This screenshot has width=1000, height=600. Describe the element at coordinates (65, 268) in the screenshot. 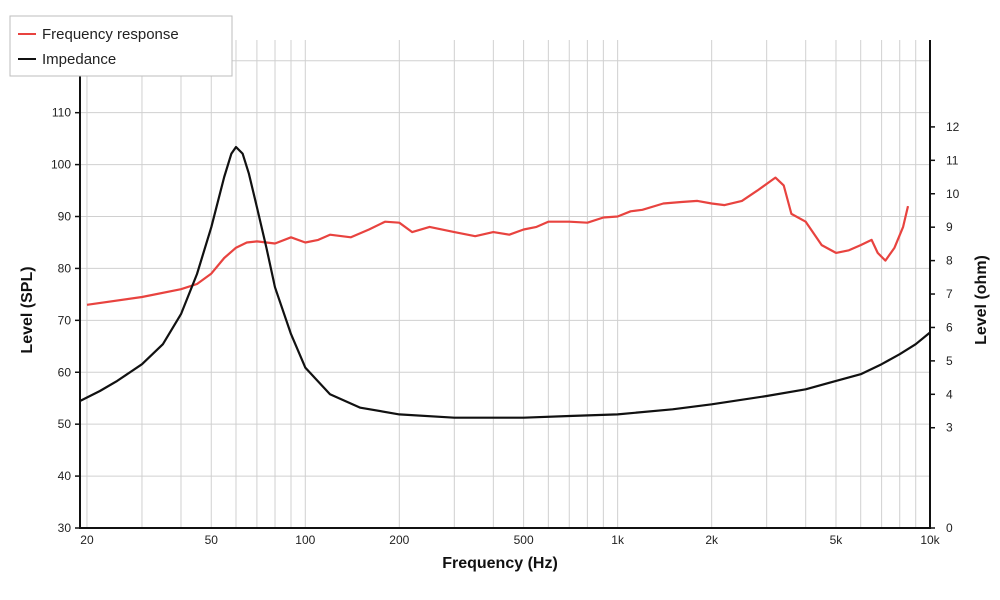

I see `y-tick-label-left: 80` at that location.